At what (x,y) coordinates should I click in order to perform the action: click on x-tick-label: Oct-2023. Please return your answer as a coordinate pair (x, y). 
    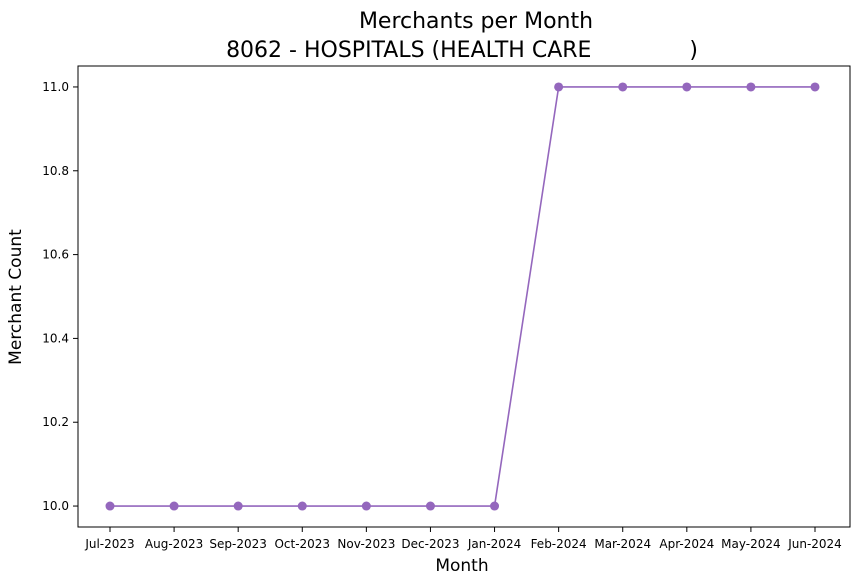
    Looking at the image, I should click on (302, 544).